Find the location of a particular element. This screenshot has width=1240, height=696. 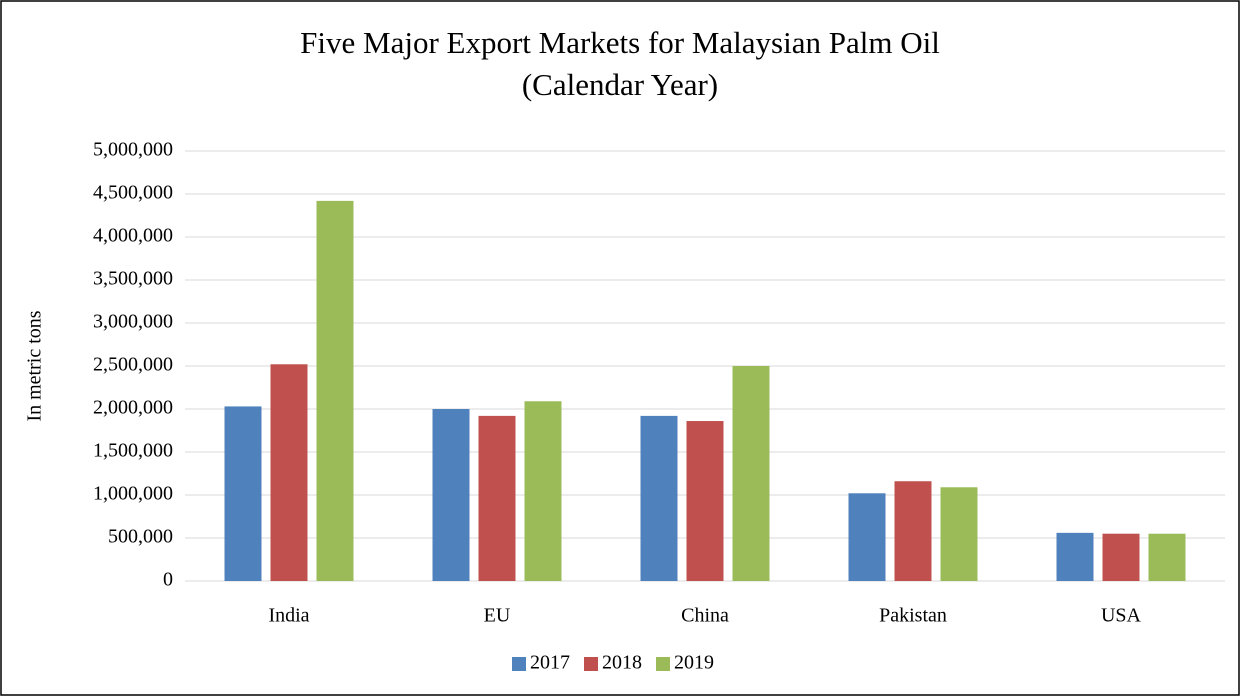

y-tick-label: 2,000,000 is located at coordinates (133, 408).